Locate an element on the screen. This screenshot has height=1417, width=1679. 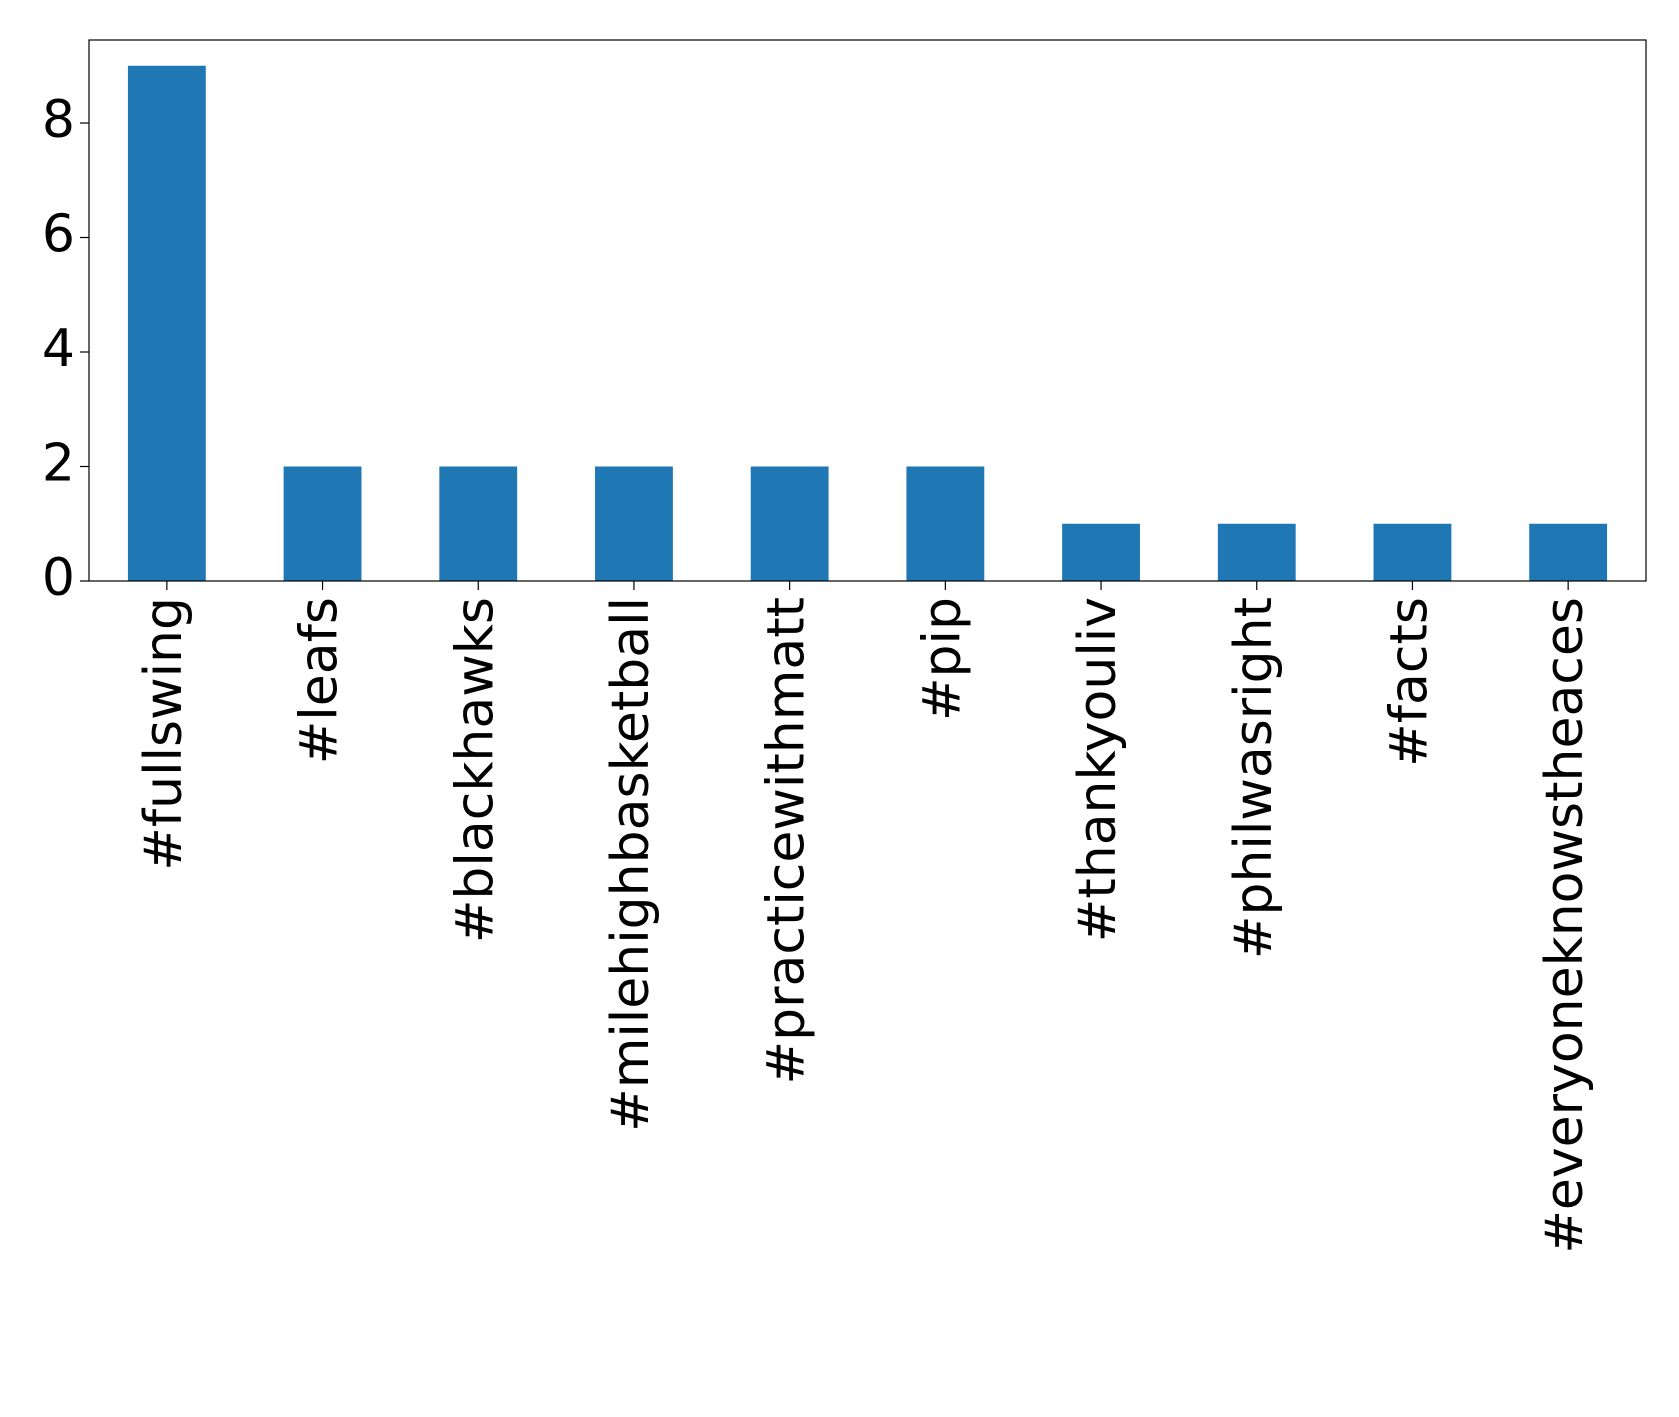
y-tick-label: 8 is located at coordinates (58, 120).